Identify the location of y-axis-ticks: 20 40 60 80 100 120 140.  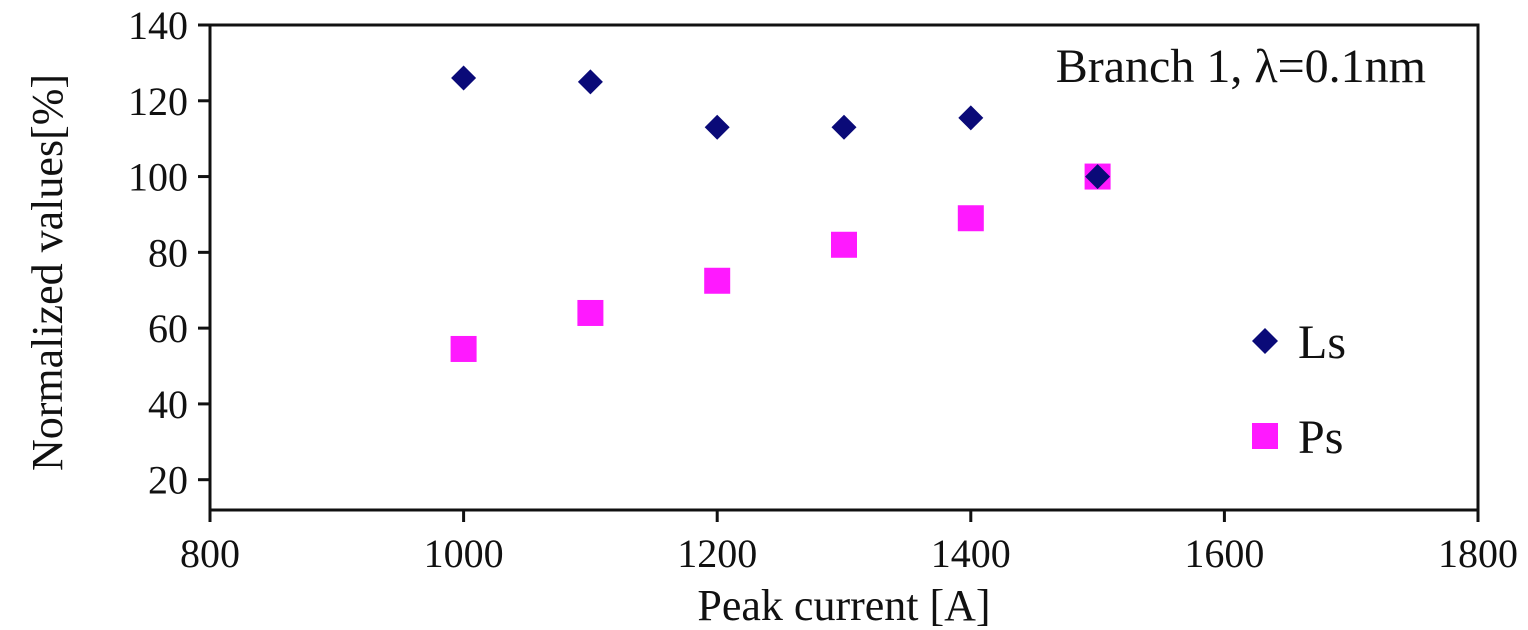
(169, 253).